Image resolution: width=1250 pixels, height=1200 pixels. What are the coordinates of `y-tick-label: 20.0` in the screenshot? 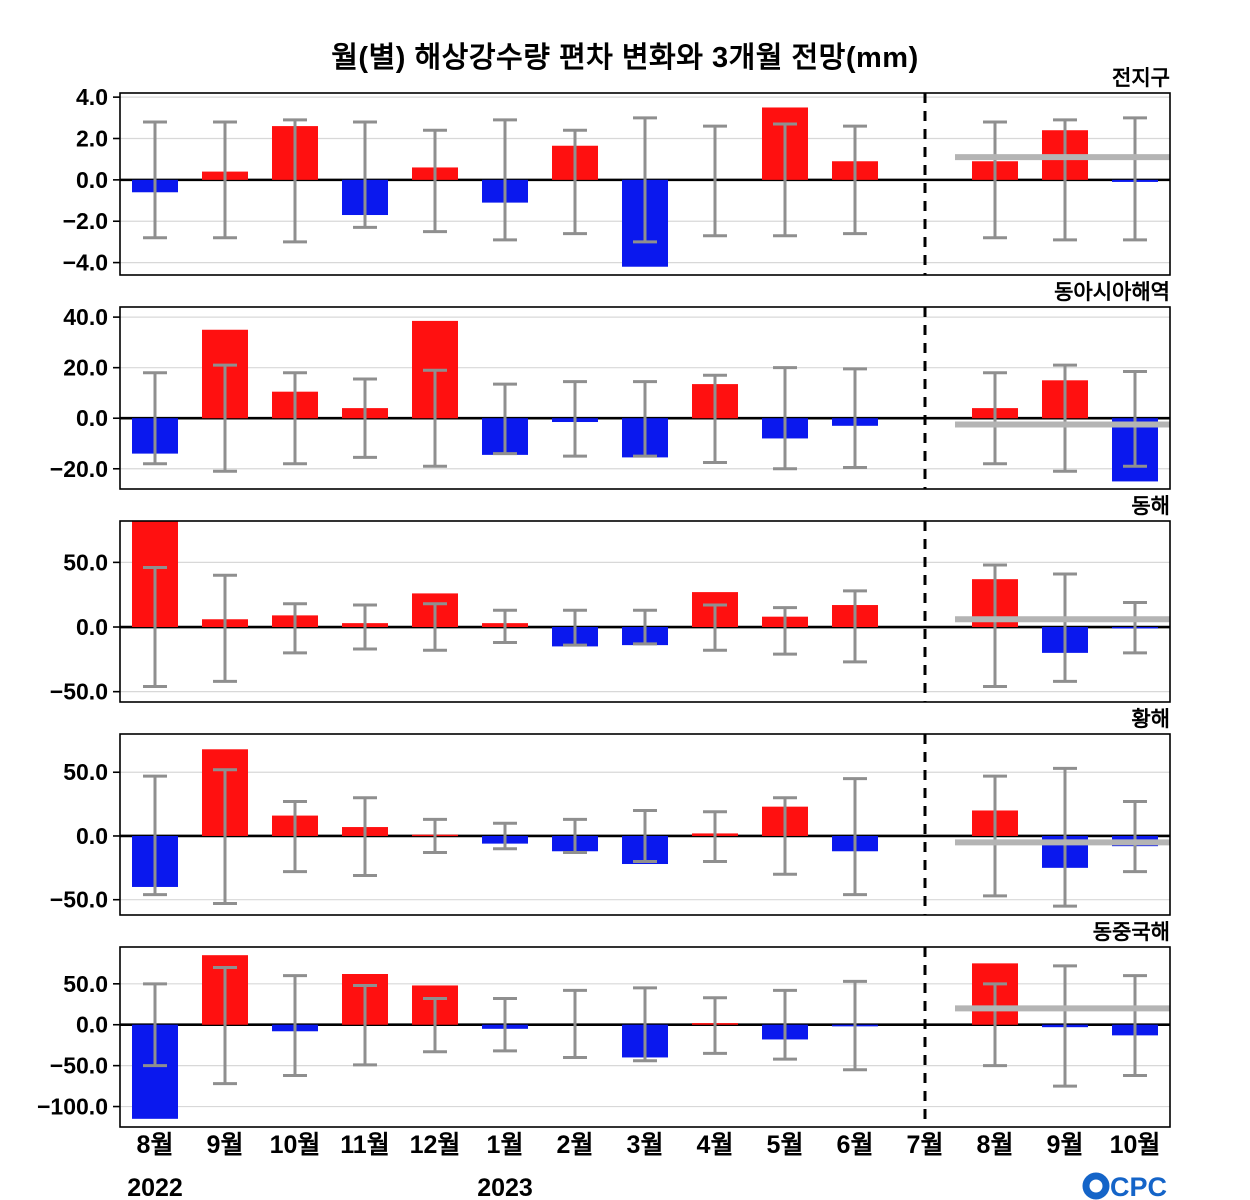 It's located at (85, 368).